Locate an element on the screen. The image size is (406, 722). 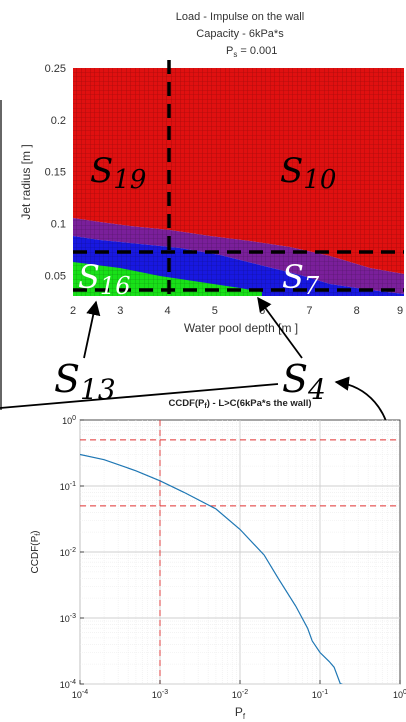
heatmap-y-tick-0.1: 0.1 is located at coordinates (58, 224).